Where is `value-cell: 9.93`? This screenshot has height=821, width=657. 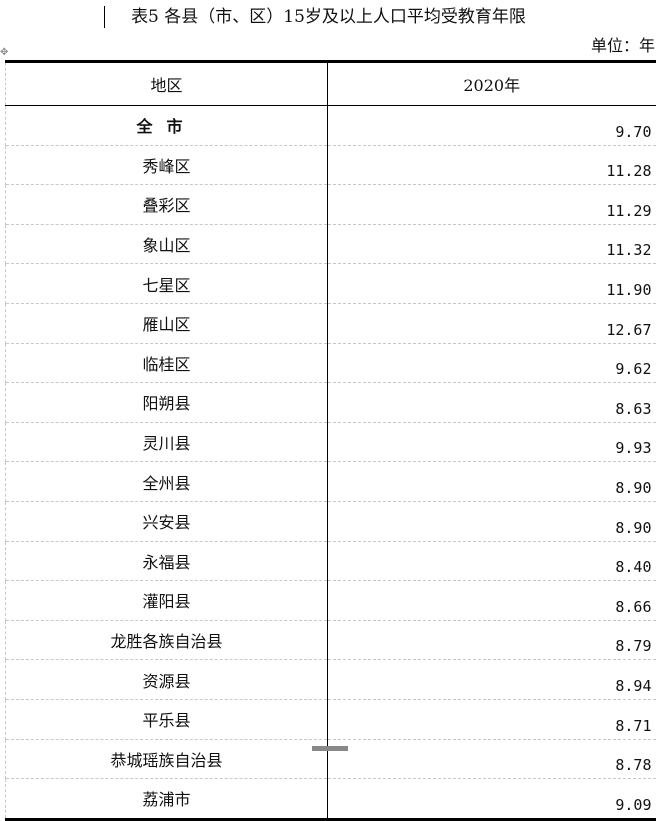
value-cell: 9.93 is located at coordinates (491, 441).